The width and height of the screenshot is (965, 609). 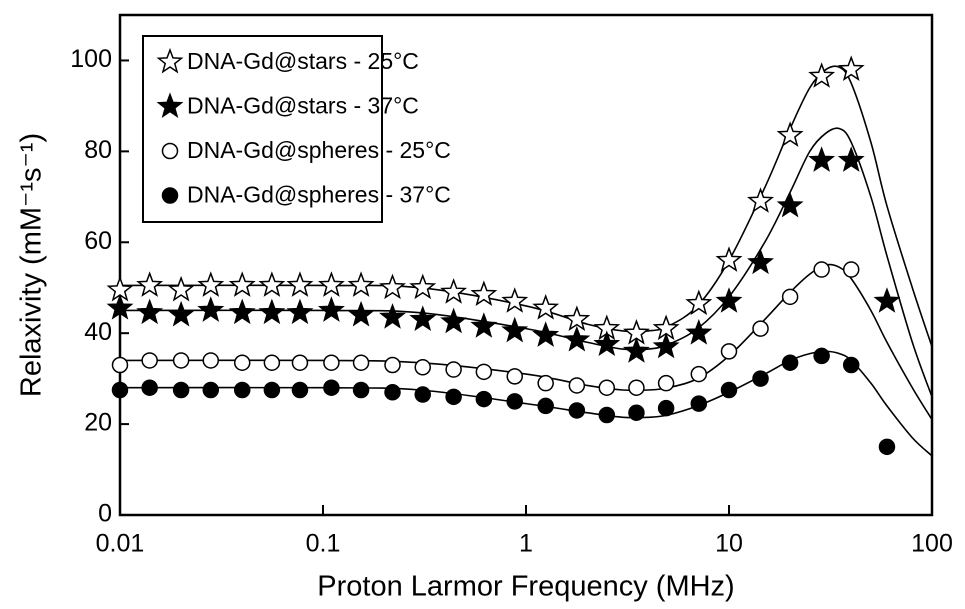 What do you see at coordinates (32, 265) in the screenshot?
I see `y-axis-title: Relaxivity (mM⁻¹s⁻¹)` at bounding box center [32, 265].